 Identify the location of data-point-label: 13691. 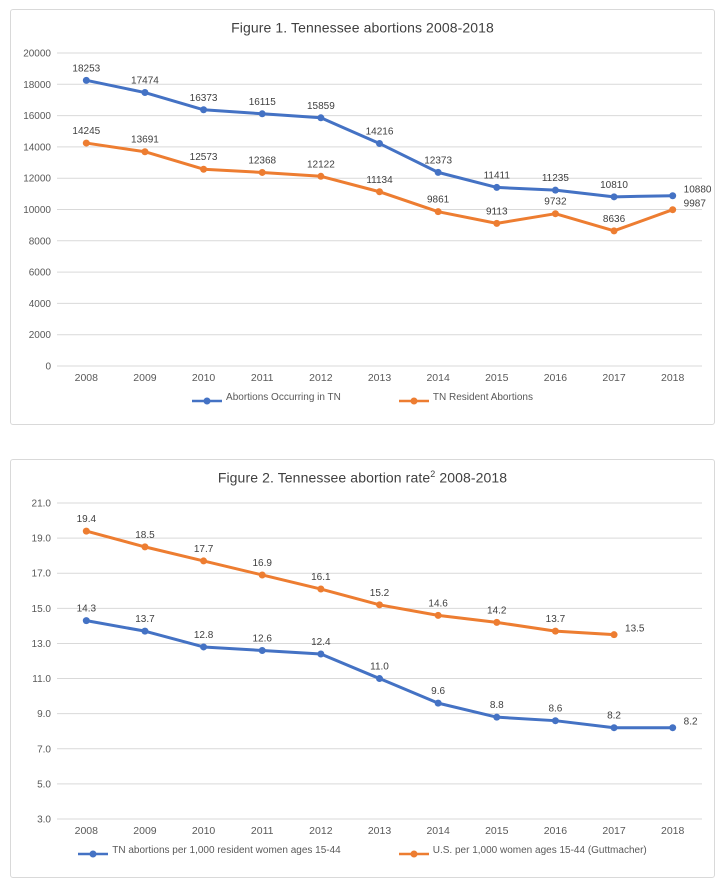
(145, 140).